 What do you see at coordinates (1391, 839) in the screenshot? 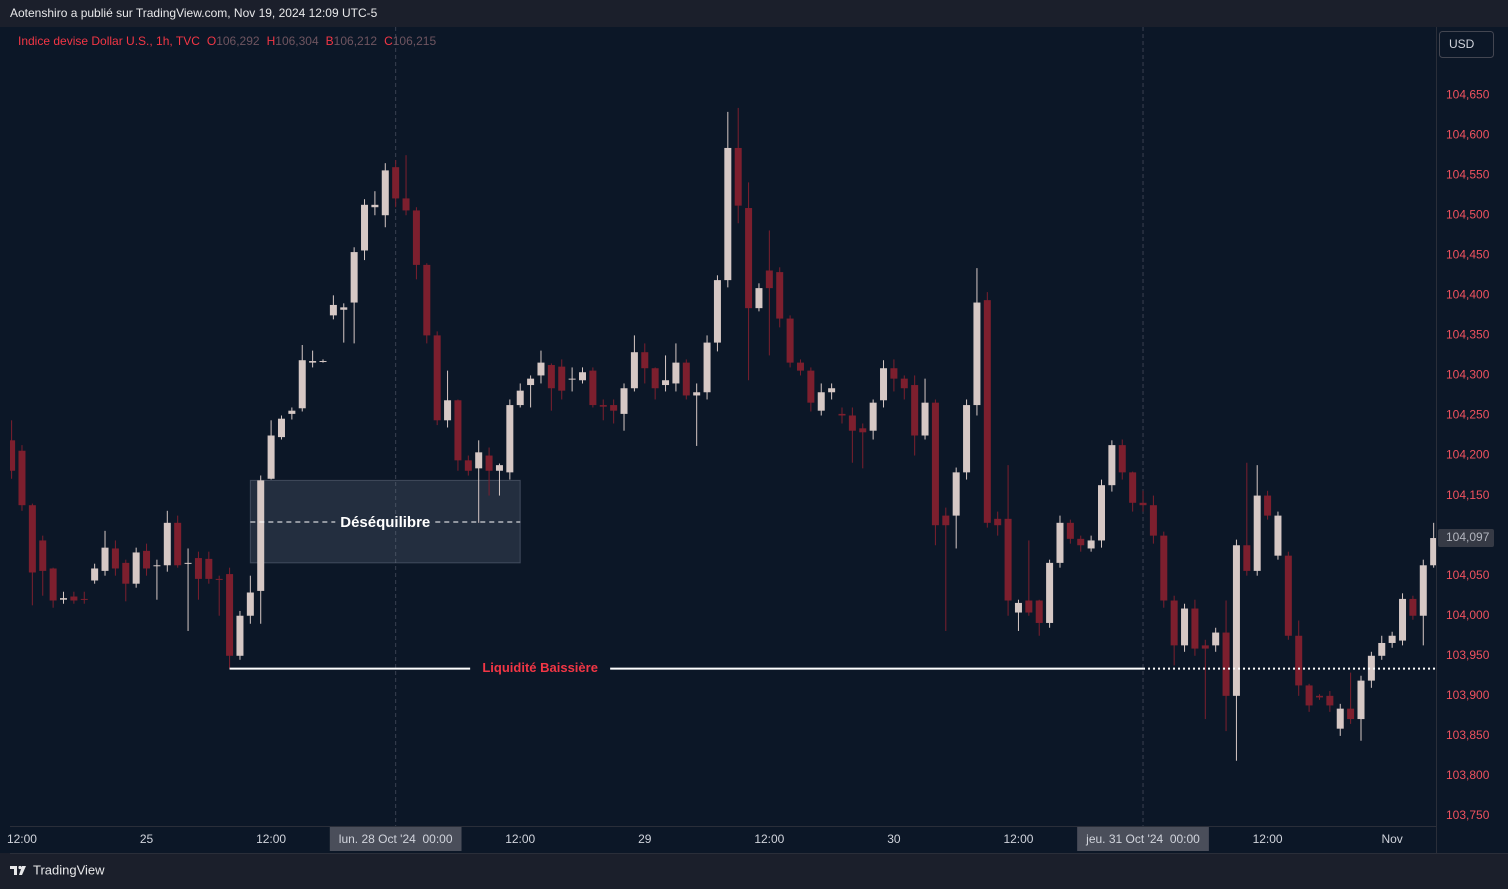
I see `x-tick-label: Nov` at bounding box center [1391, 839].